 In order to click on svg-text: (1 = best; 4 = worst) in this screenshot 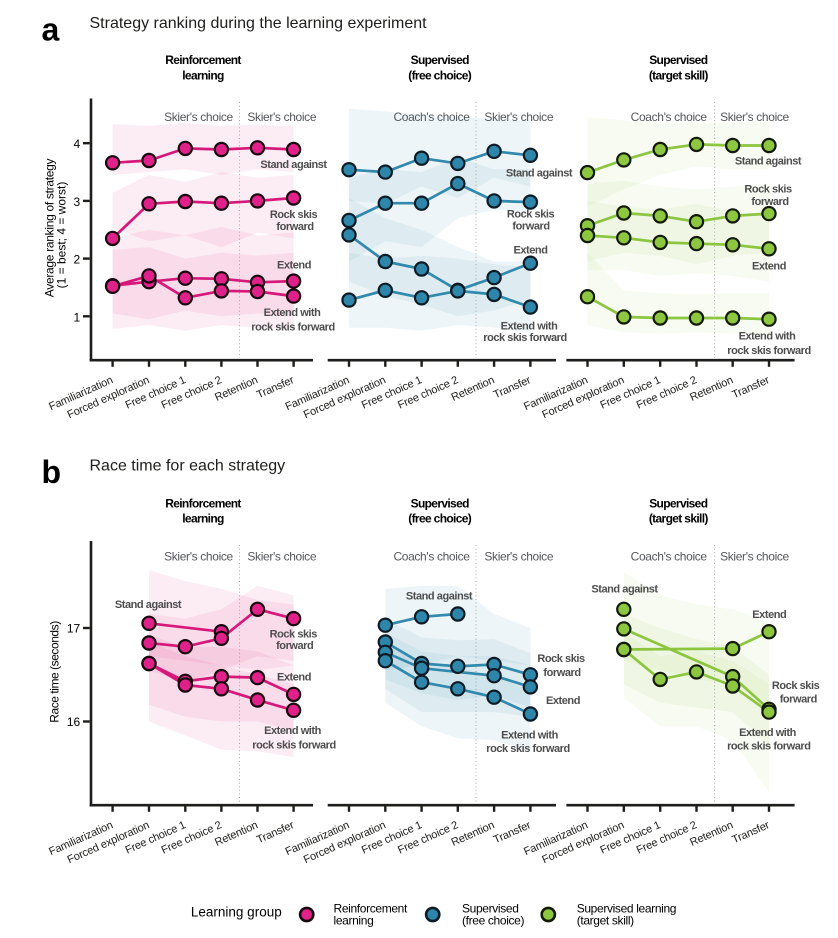, I will do `click(61, 235)`.